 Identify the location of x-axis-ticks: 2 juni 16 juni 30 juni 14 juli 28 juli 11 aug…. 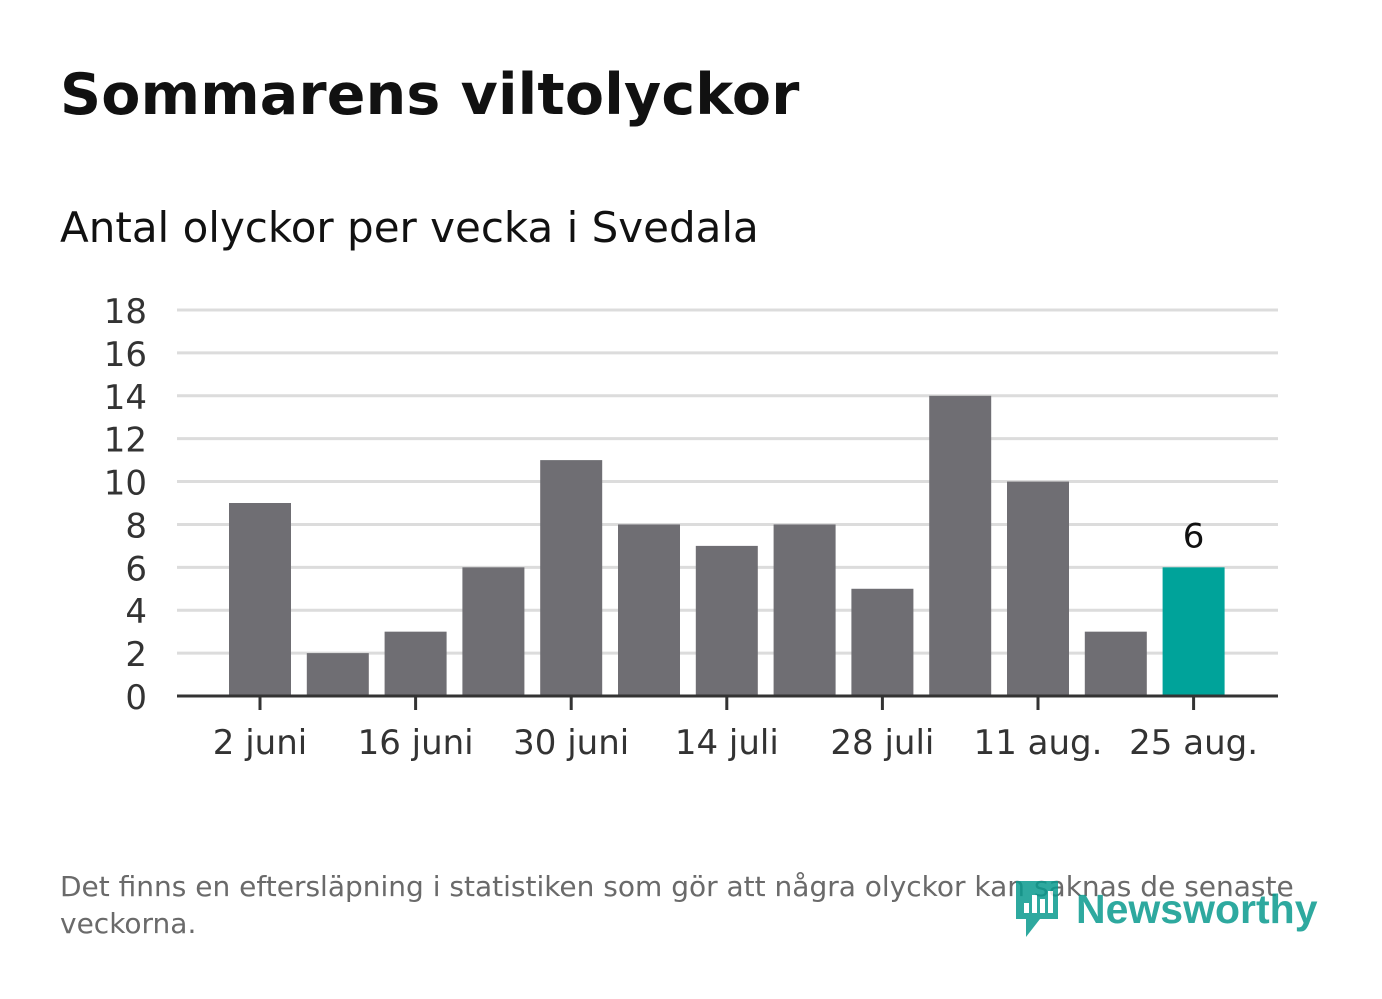
(735, 729).